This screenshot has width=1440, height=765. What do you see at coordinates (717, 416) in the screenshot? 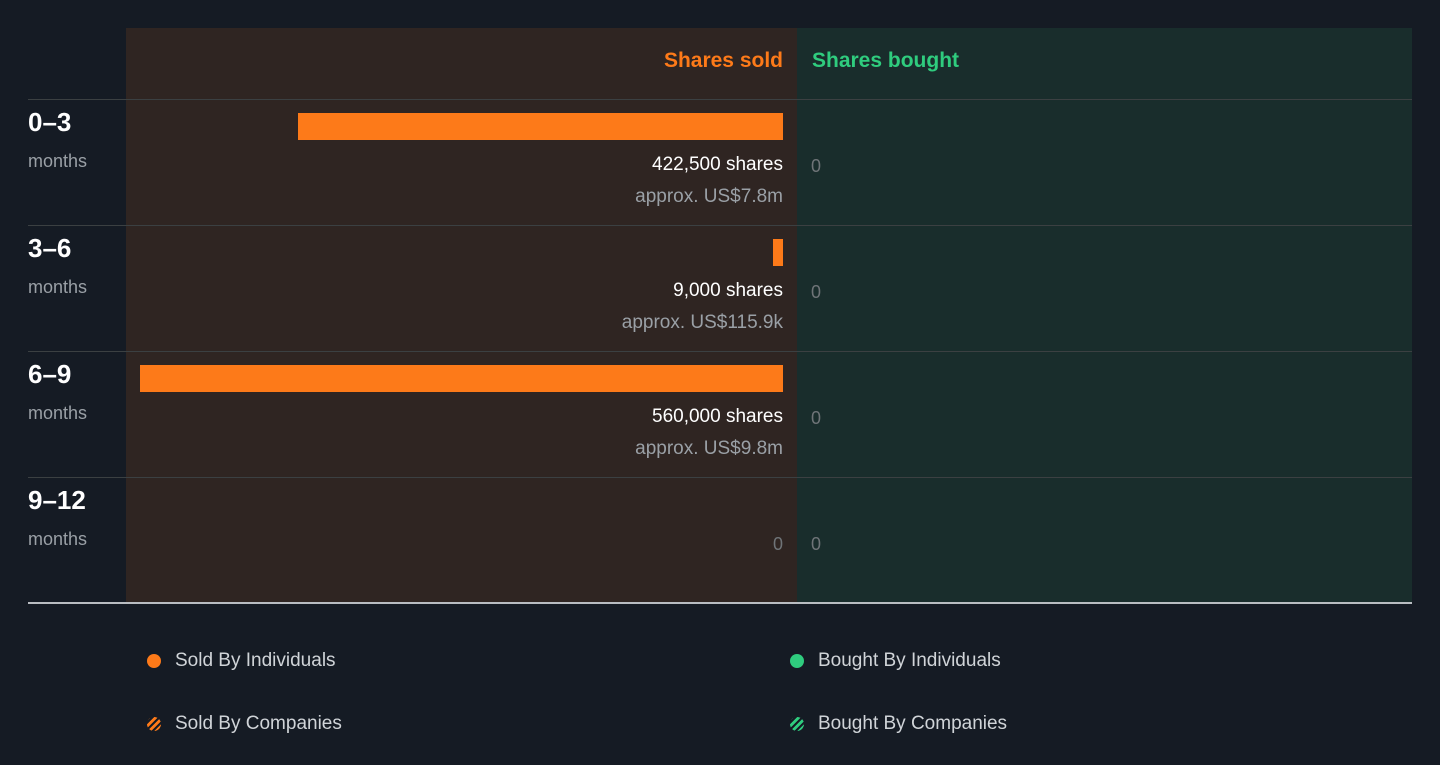
I see `sold-shares-label: 560,000 shares` at bounding box center [717, 416].